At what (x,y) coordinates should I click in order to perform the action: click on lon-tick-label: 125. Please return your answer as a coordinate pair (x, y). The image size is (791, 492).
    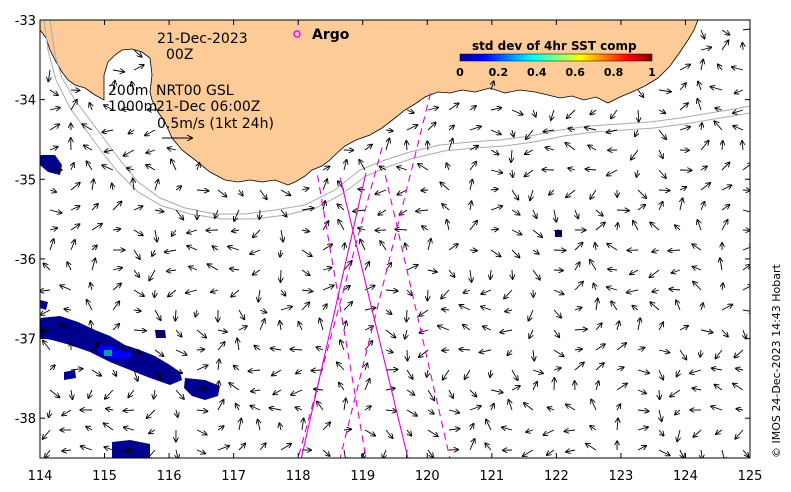
    Looking at the image, I should click on (750, 476).